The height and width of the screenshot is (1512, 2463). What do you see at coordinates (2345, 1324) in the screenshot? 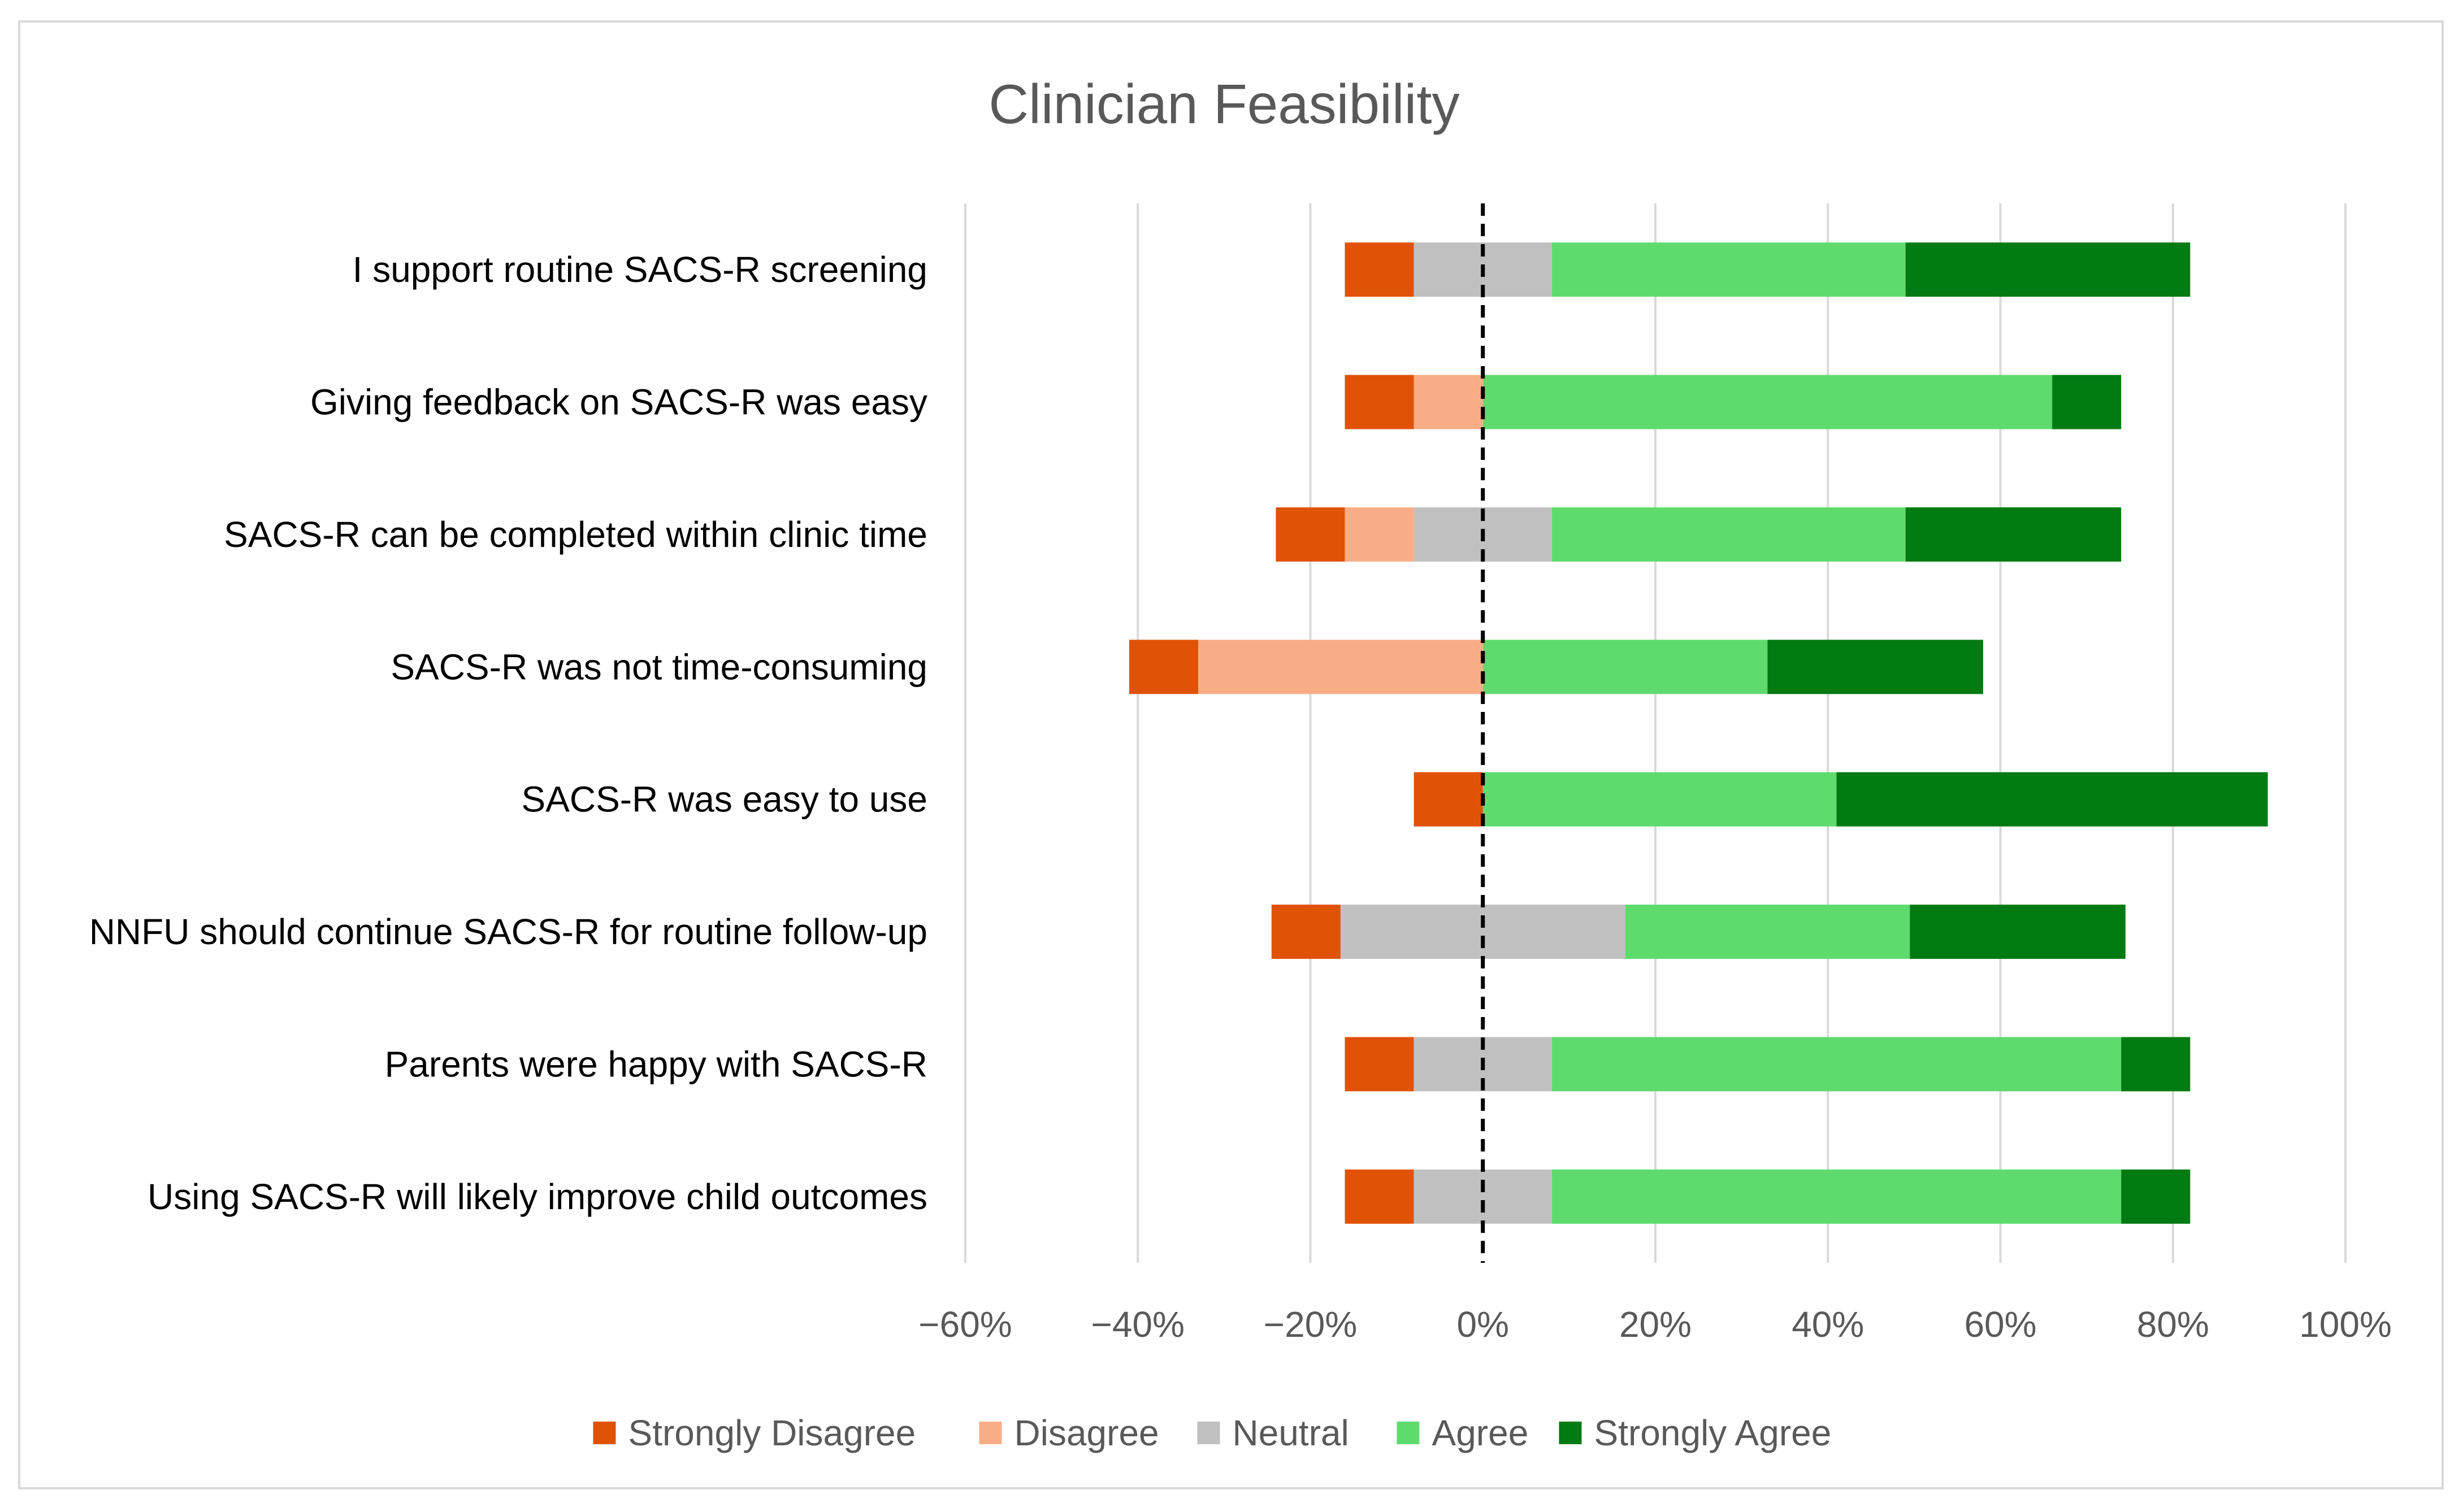
I see `x-tick-label: 100%` at bounding box center [2345, 1324].